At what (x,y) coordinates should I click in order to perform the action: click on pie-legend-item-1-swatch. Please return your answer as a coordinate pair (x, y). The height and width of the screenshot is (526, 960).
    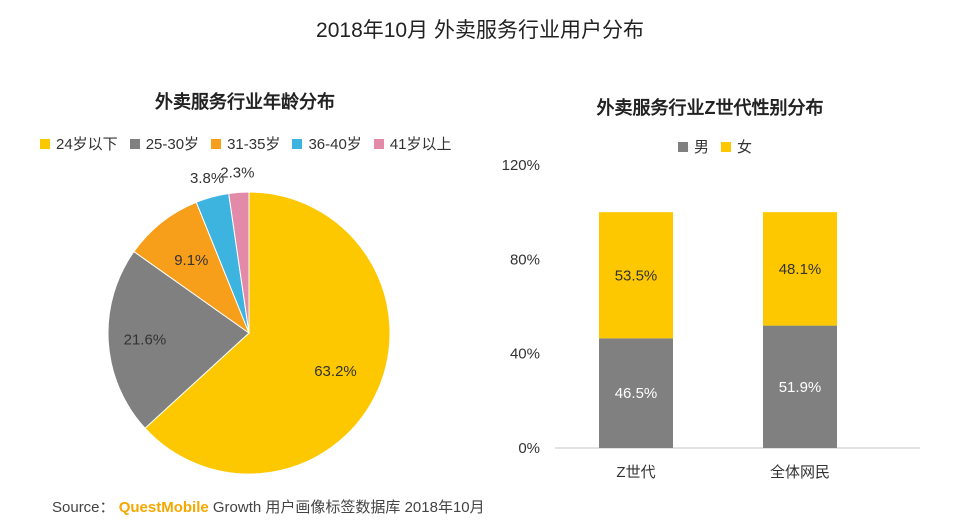
    Looking at the image, I should click on (134, 143).